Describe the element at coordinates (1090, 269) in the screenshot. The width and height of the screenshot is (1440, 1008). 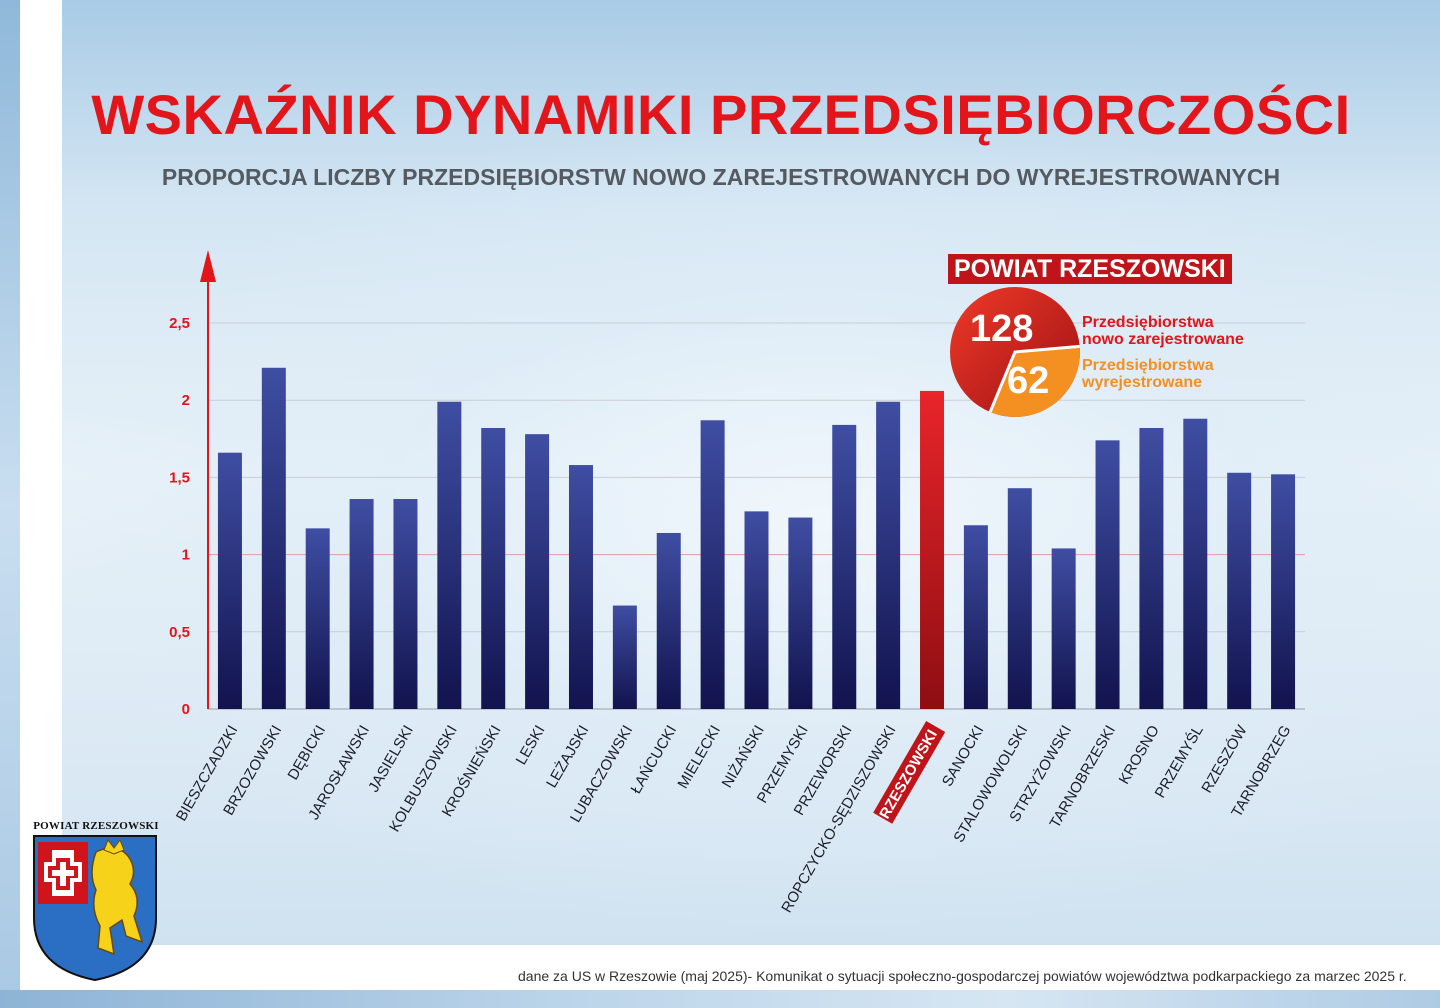
I see `highlight-district-label: POWIAT RZESZOWSKI` at that location.